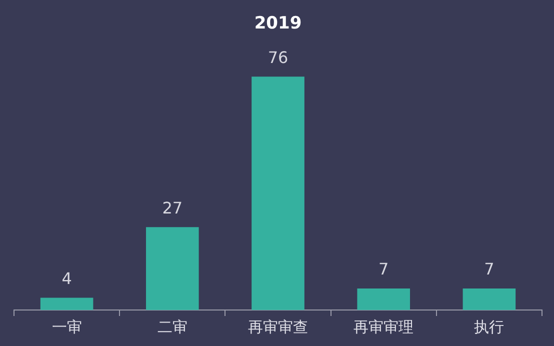  What do you see at coordinates (172, 327) in the screenshot?
I see `x-tick-label: 二审` at bounding box center [172, 327].